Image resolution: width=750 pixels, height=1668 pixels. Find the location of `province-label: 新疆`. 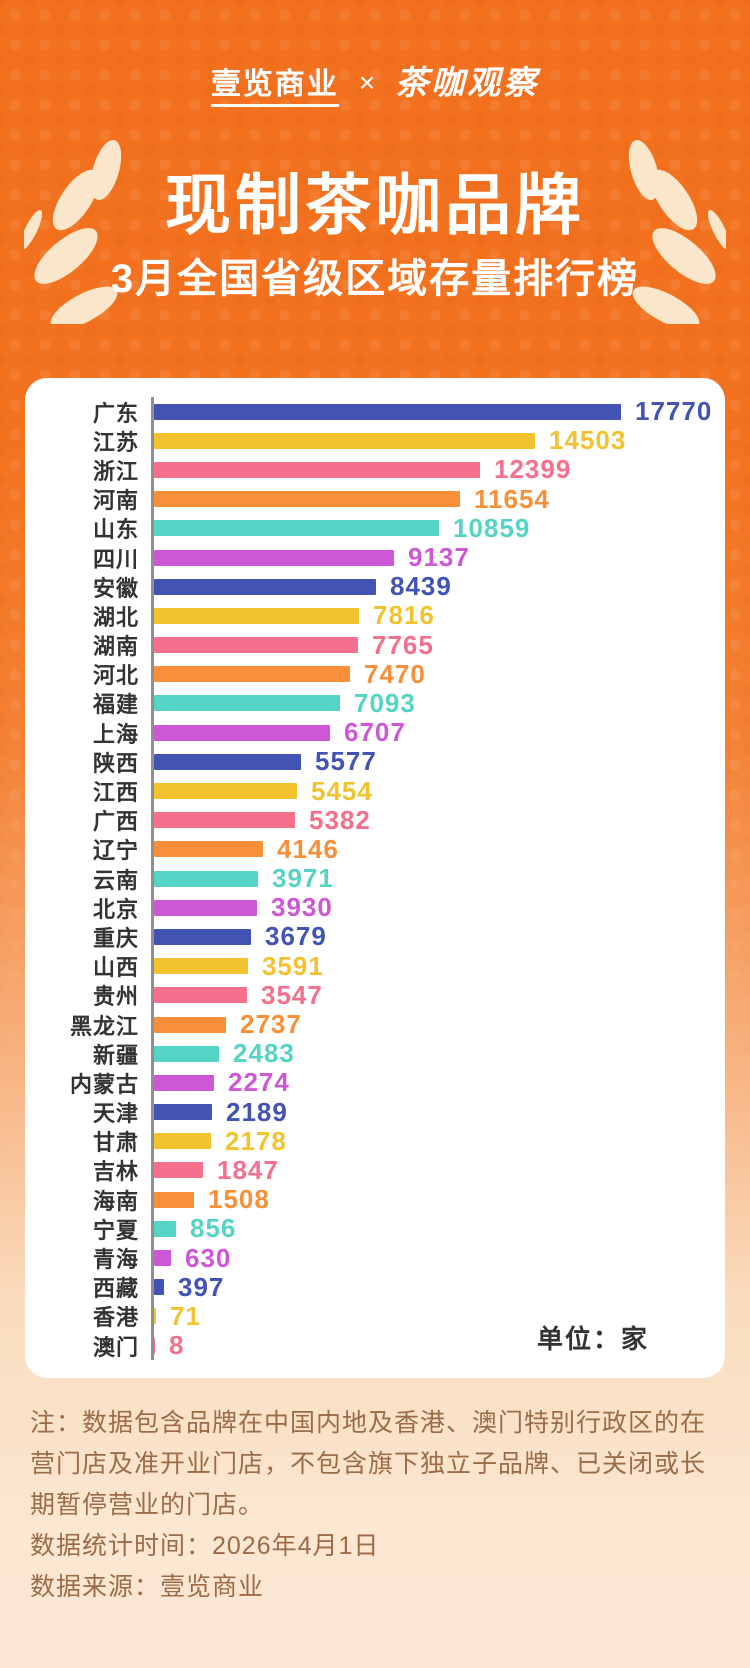

province-label: 新疆 is located at coordinates (115, 1055).